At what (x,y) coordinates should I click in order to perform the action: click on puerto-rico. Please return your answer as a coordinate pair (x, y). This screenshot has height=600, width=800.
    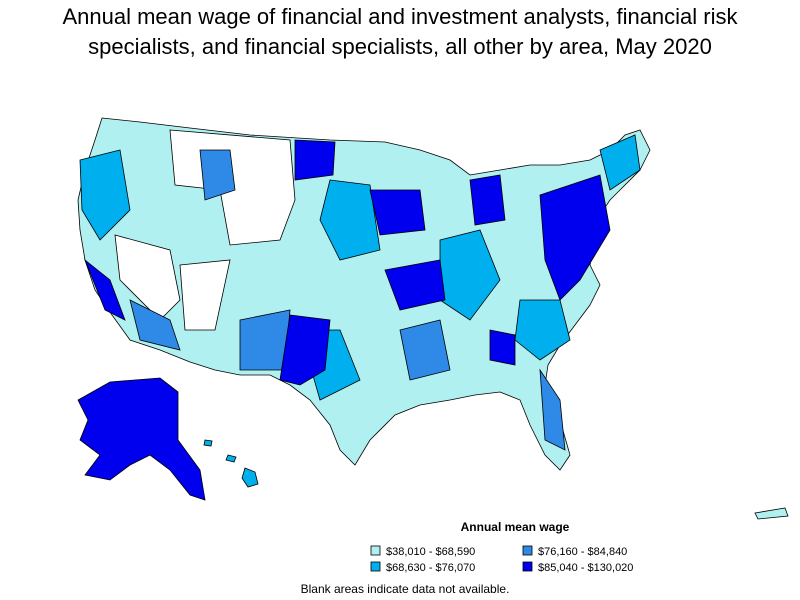
    Looking at the image, I should click on (771, 513).